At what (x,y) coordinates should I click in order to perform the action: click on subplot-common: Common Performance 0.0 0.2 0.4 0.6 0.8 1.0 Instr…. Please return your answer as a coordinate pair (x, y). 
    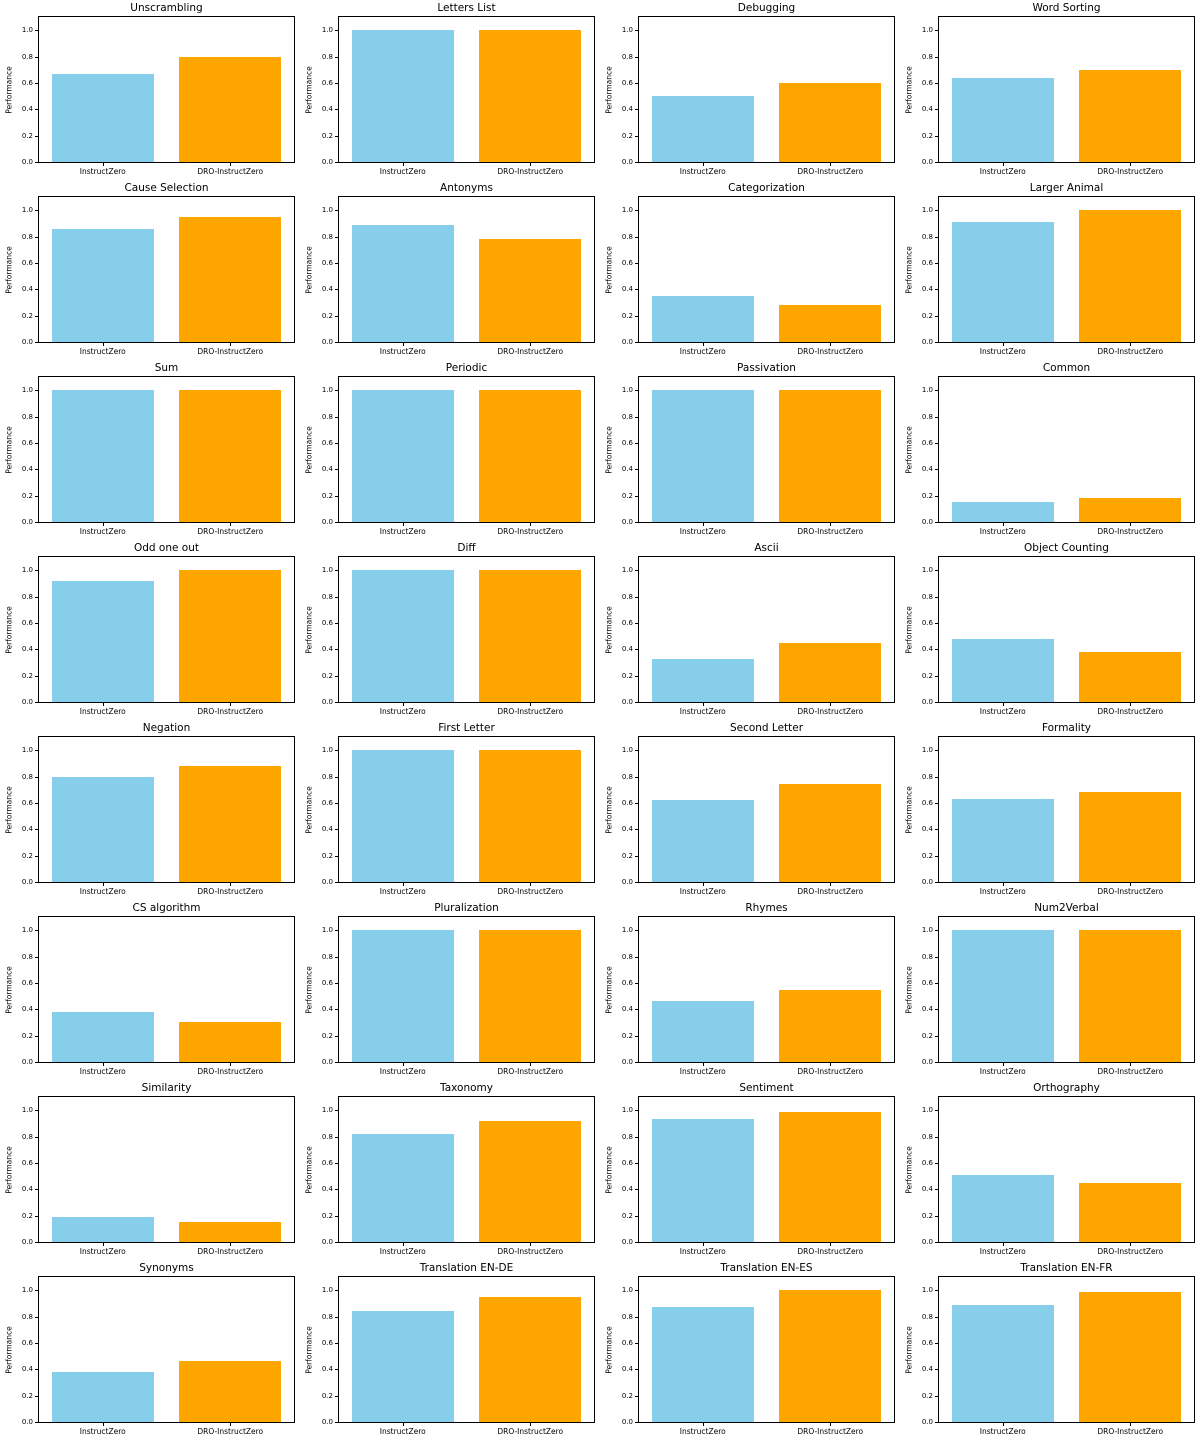
    Looking at the image, I should click on (1050, 450).